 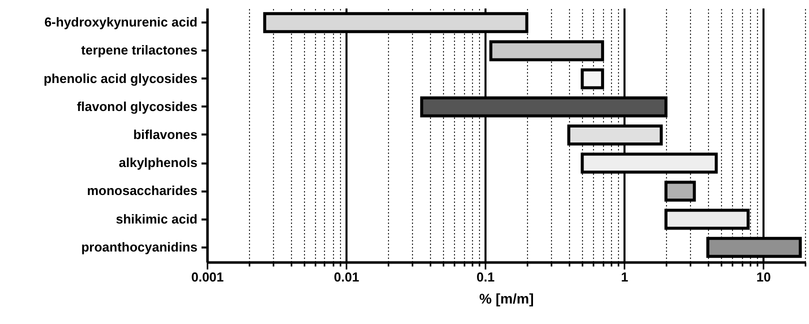 I want to click on x-axis-title: % [m/m], so click(x=506, y=298).